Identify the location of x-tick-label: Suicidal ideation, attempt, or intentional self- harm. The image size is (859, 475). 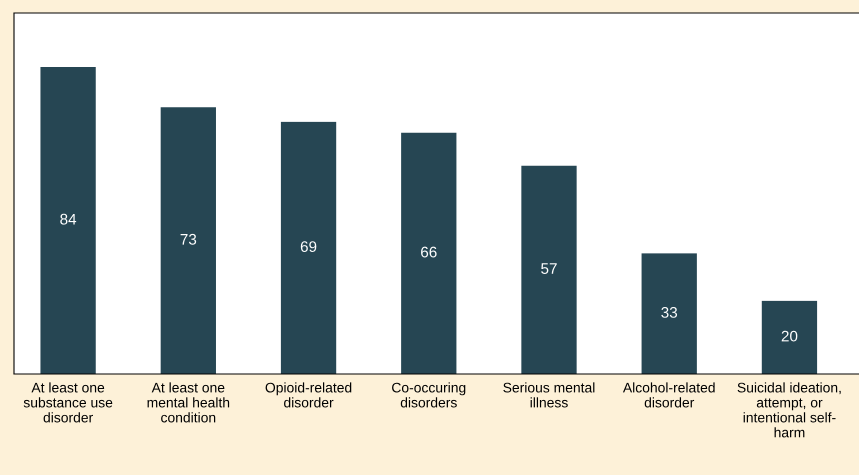
(789, 410).